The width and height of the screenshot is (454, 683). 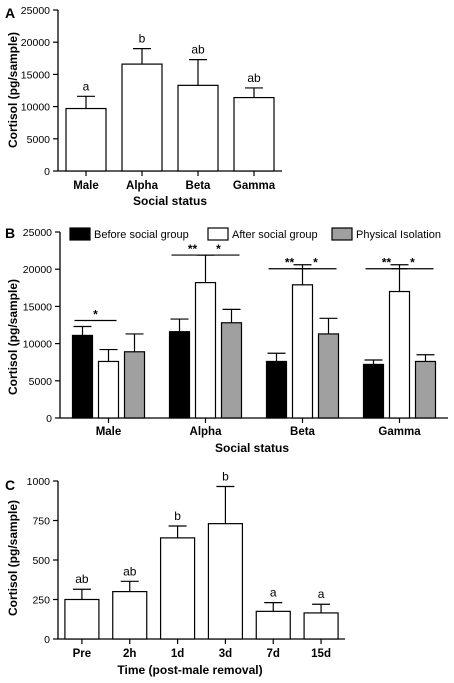 What do you see at coordinates (39, 140) in the screenshot?
I see `panel-a-ytick-label: 5000` at bounding box center [39, 140].